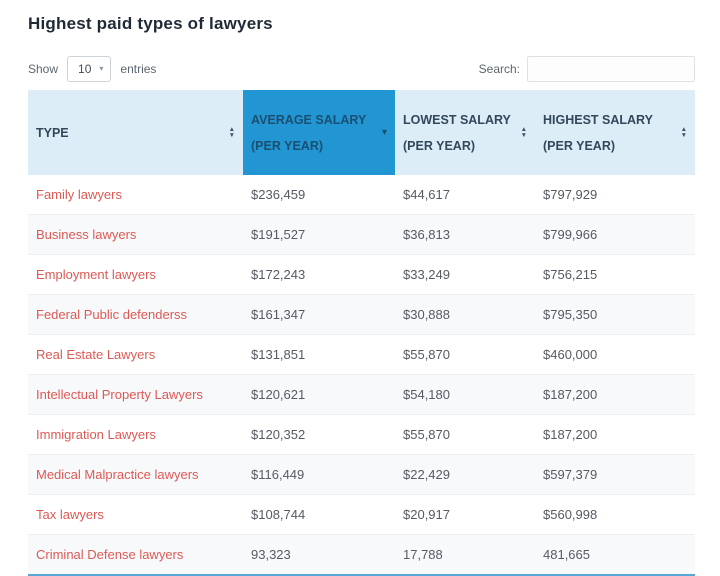  I want to click on salary-cell: $116,449, so click(278, 474).